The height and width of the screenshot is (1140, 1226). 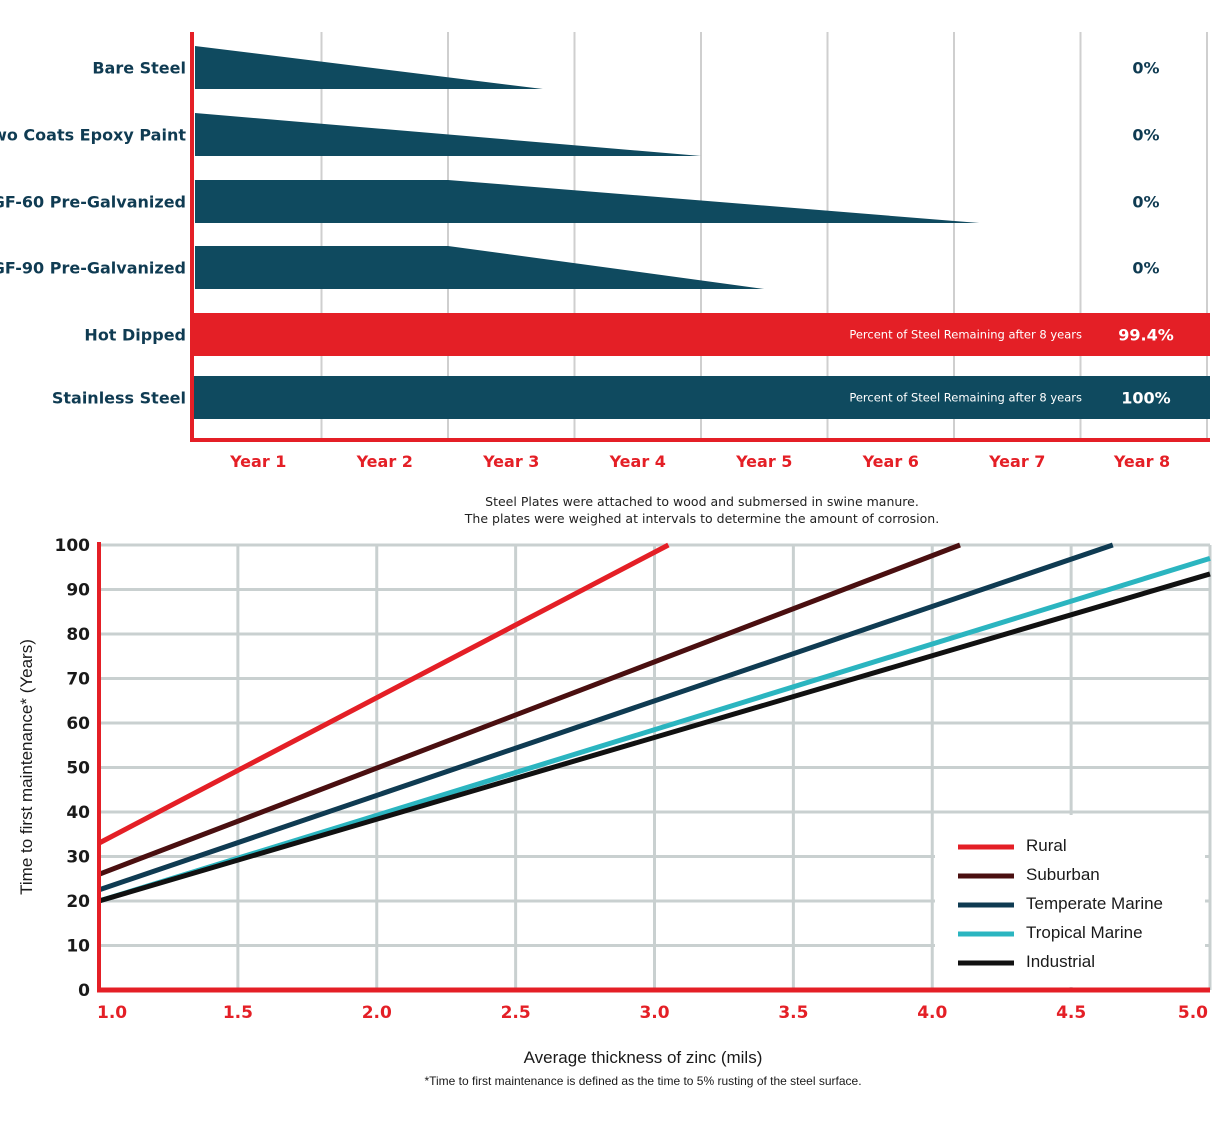 I want to click on category-label-gf-60-pre-galvanized: GF-60 Pre-Galvanized, so click(x=93, y=202).